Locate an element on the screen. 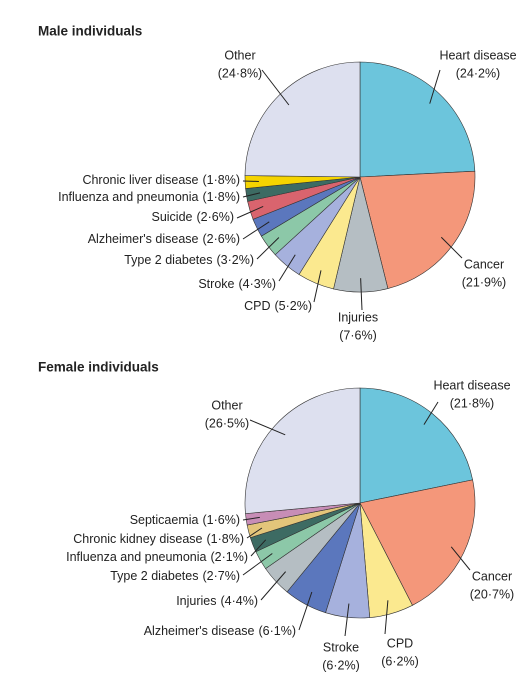  slice-label: Suicide (2·6%) is located at coordinates (192, 217).